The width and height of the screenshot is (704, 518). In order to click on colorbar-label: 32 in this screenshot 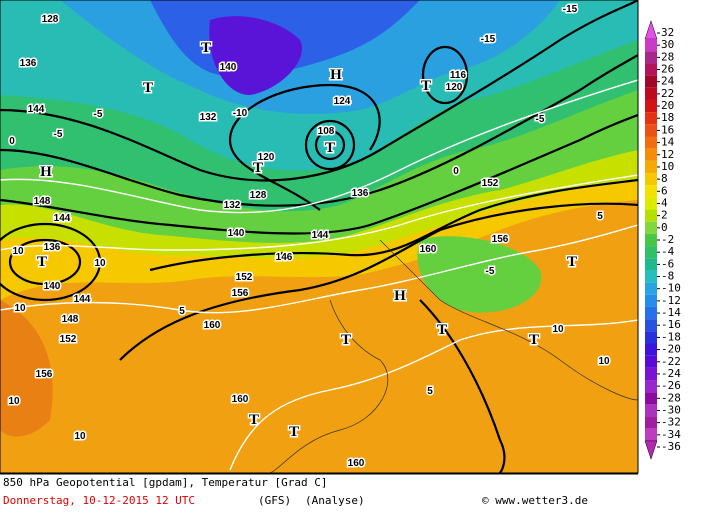, I will do `click(667, 32)`.